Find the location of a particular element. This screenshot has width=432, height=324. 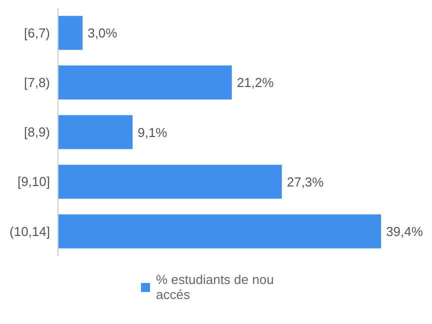

data-label: 3,0% is located at coordinates (103, 33).